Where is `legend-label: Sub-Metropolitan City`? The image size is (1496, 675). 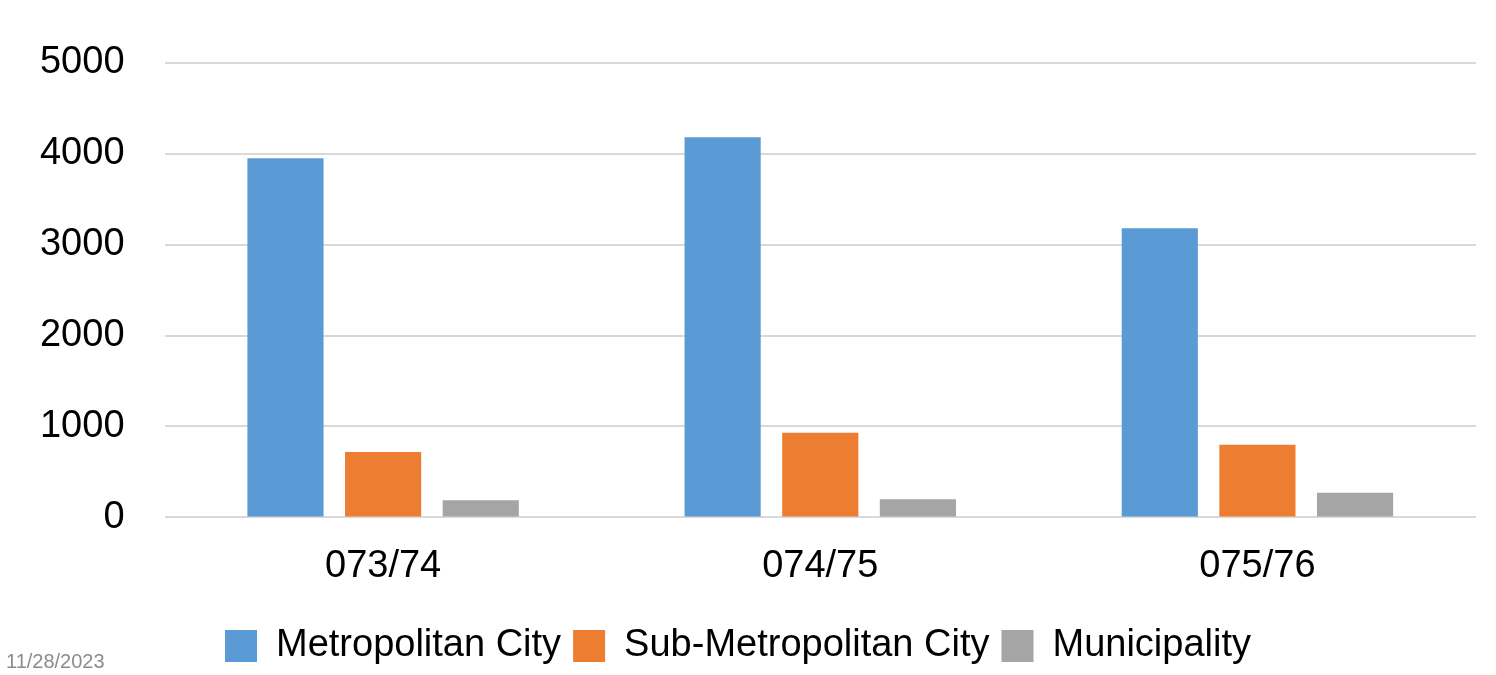
legend-label: Sub-Metropolitan City is located at coordinates (807, 643).